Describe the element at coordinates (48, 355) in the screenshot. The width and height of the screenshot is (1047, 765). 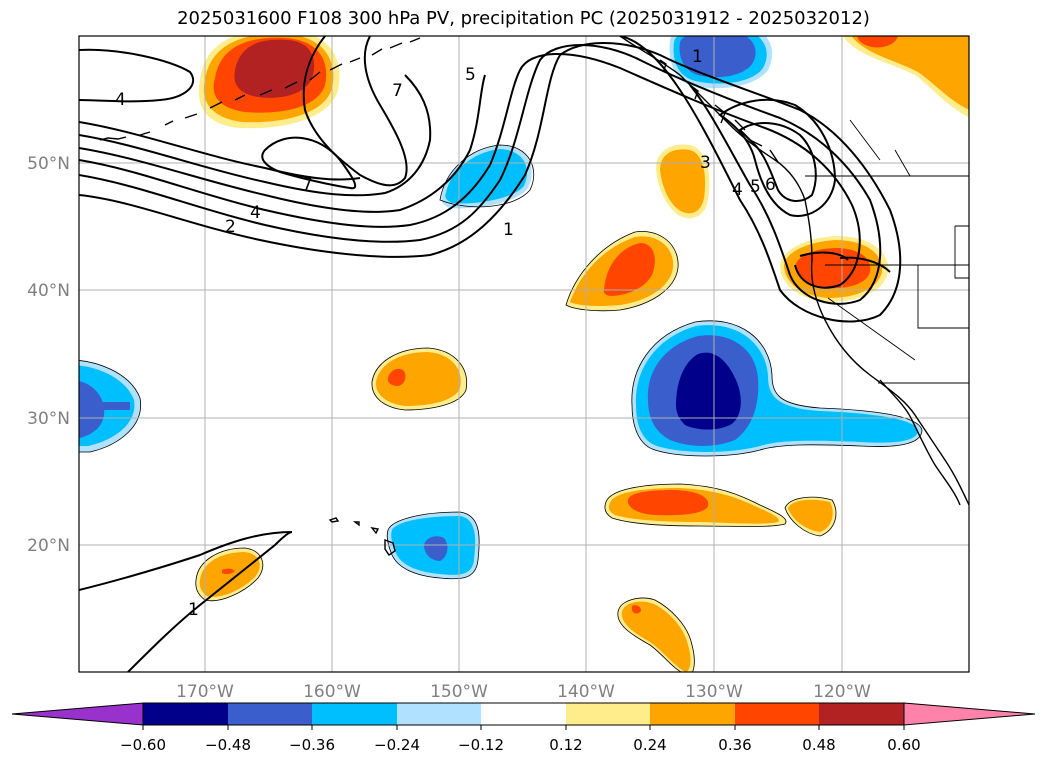
I see `lat-tick-labels: 50°N 40°N 30°N 20°N` at that location.